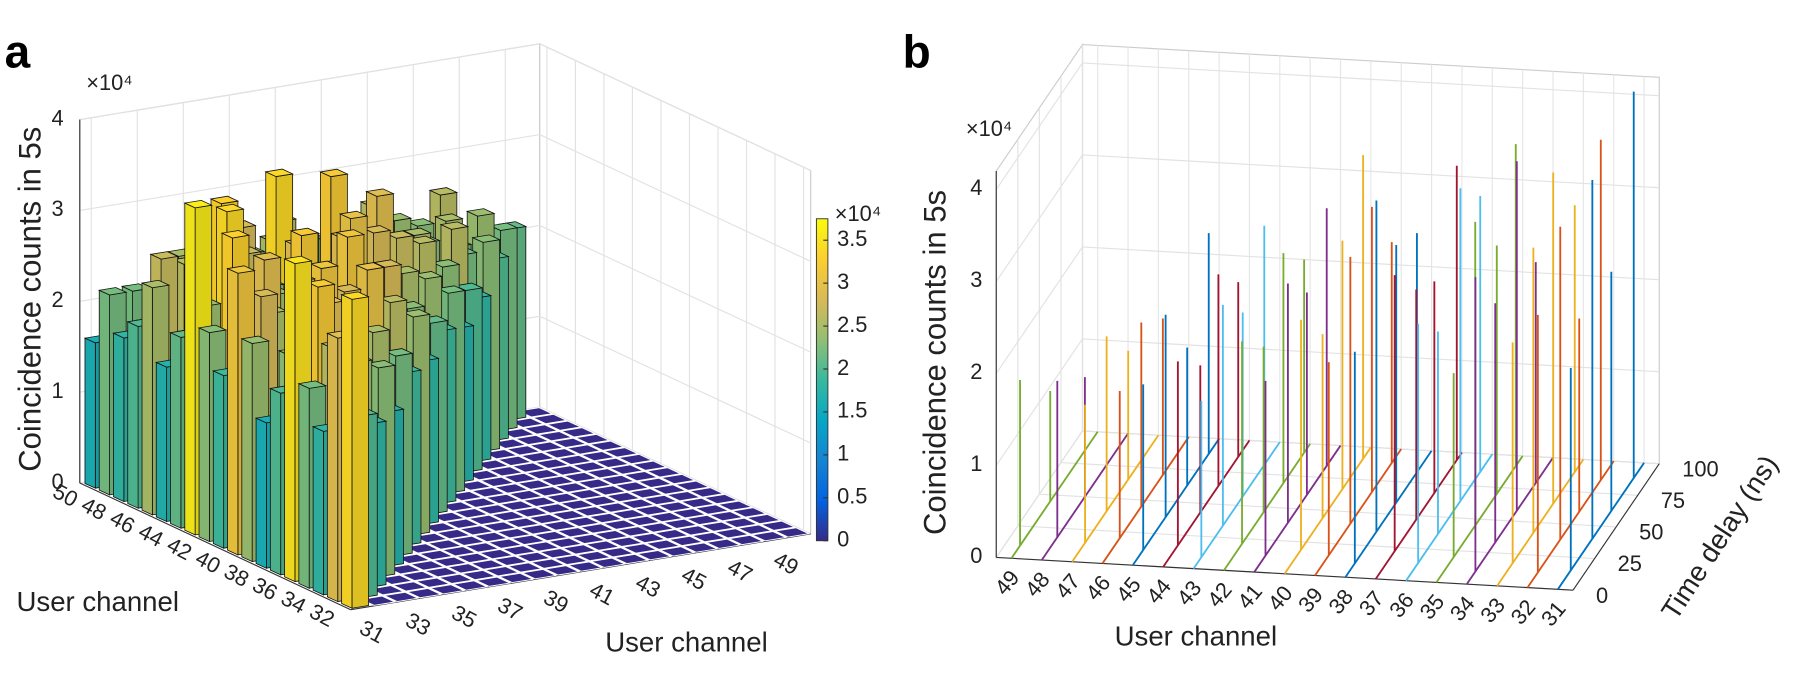  I want to click on x-tick-label: 47, so click(740, 570).